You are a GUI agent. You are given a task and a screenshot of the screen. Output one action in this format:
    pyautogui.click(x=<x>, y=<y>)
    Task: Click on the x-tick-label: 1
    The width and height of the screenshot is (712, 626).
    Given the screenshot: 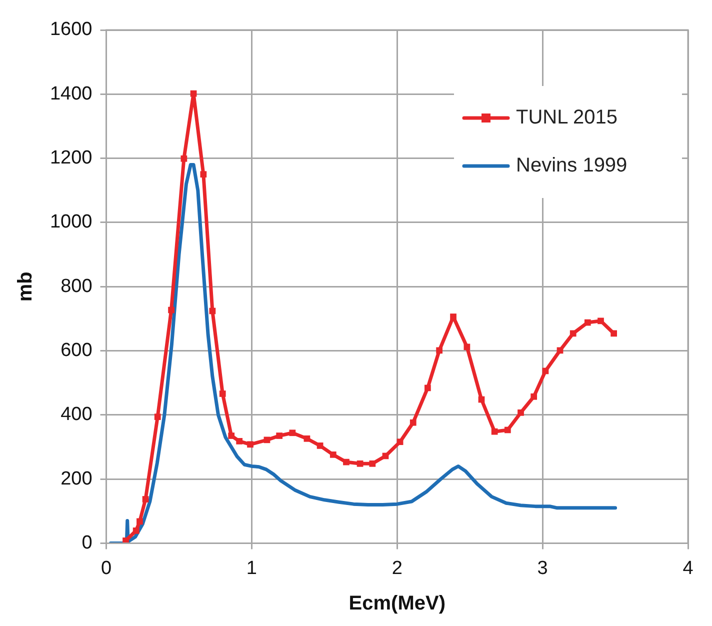 What is the action you would take?
    pyautogui.click(x=251, y=568)
    